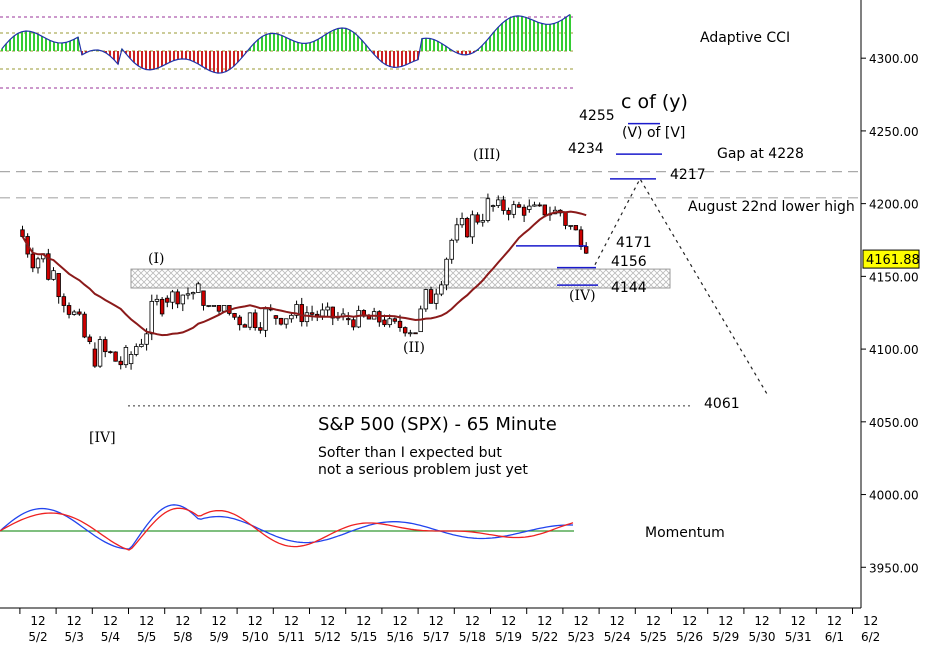 The image size is (928, 648). What do you see at coordinates (685, 533) in the screenshot?
I see `momentum-label: Momentum` at bounding box center [685, 533].